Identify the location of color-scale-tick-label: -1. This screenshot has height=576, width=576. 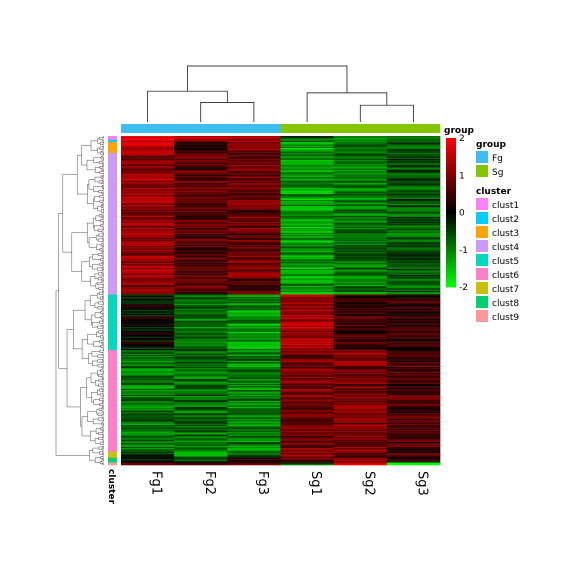
(463, 251).